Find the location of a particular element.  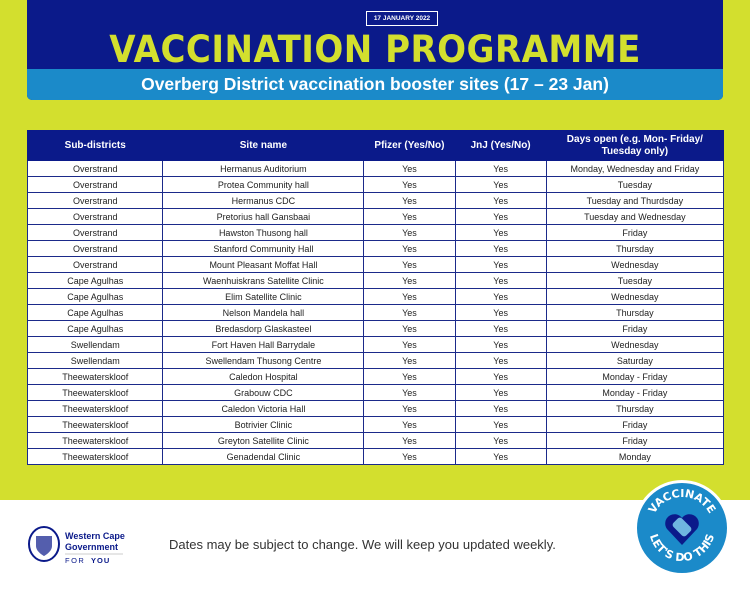

column-header: Sub-districts is located at coordinates (95, 145).